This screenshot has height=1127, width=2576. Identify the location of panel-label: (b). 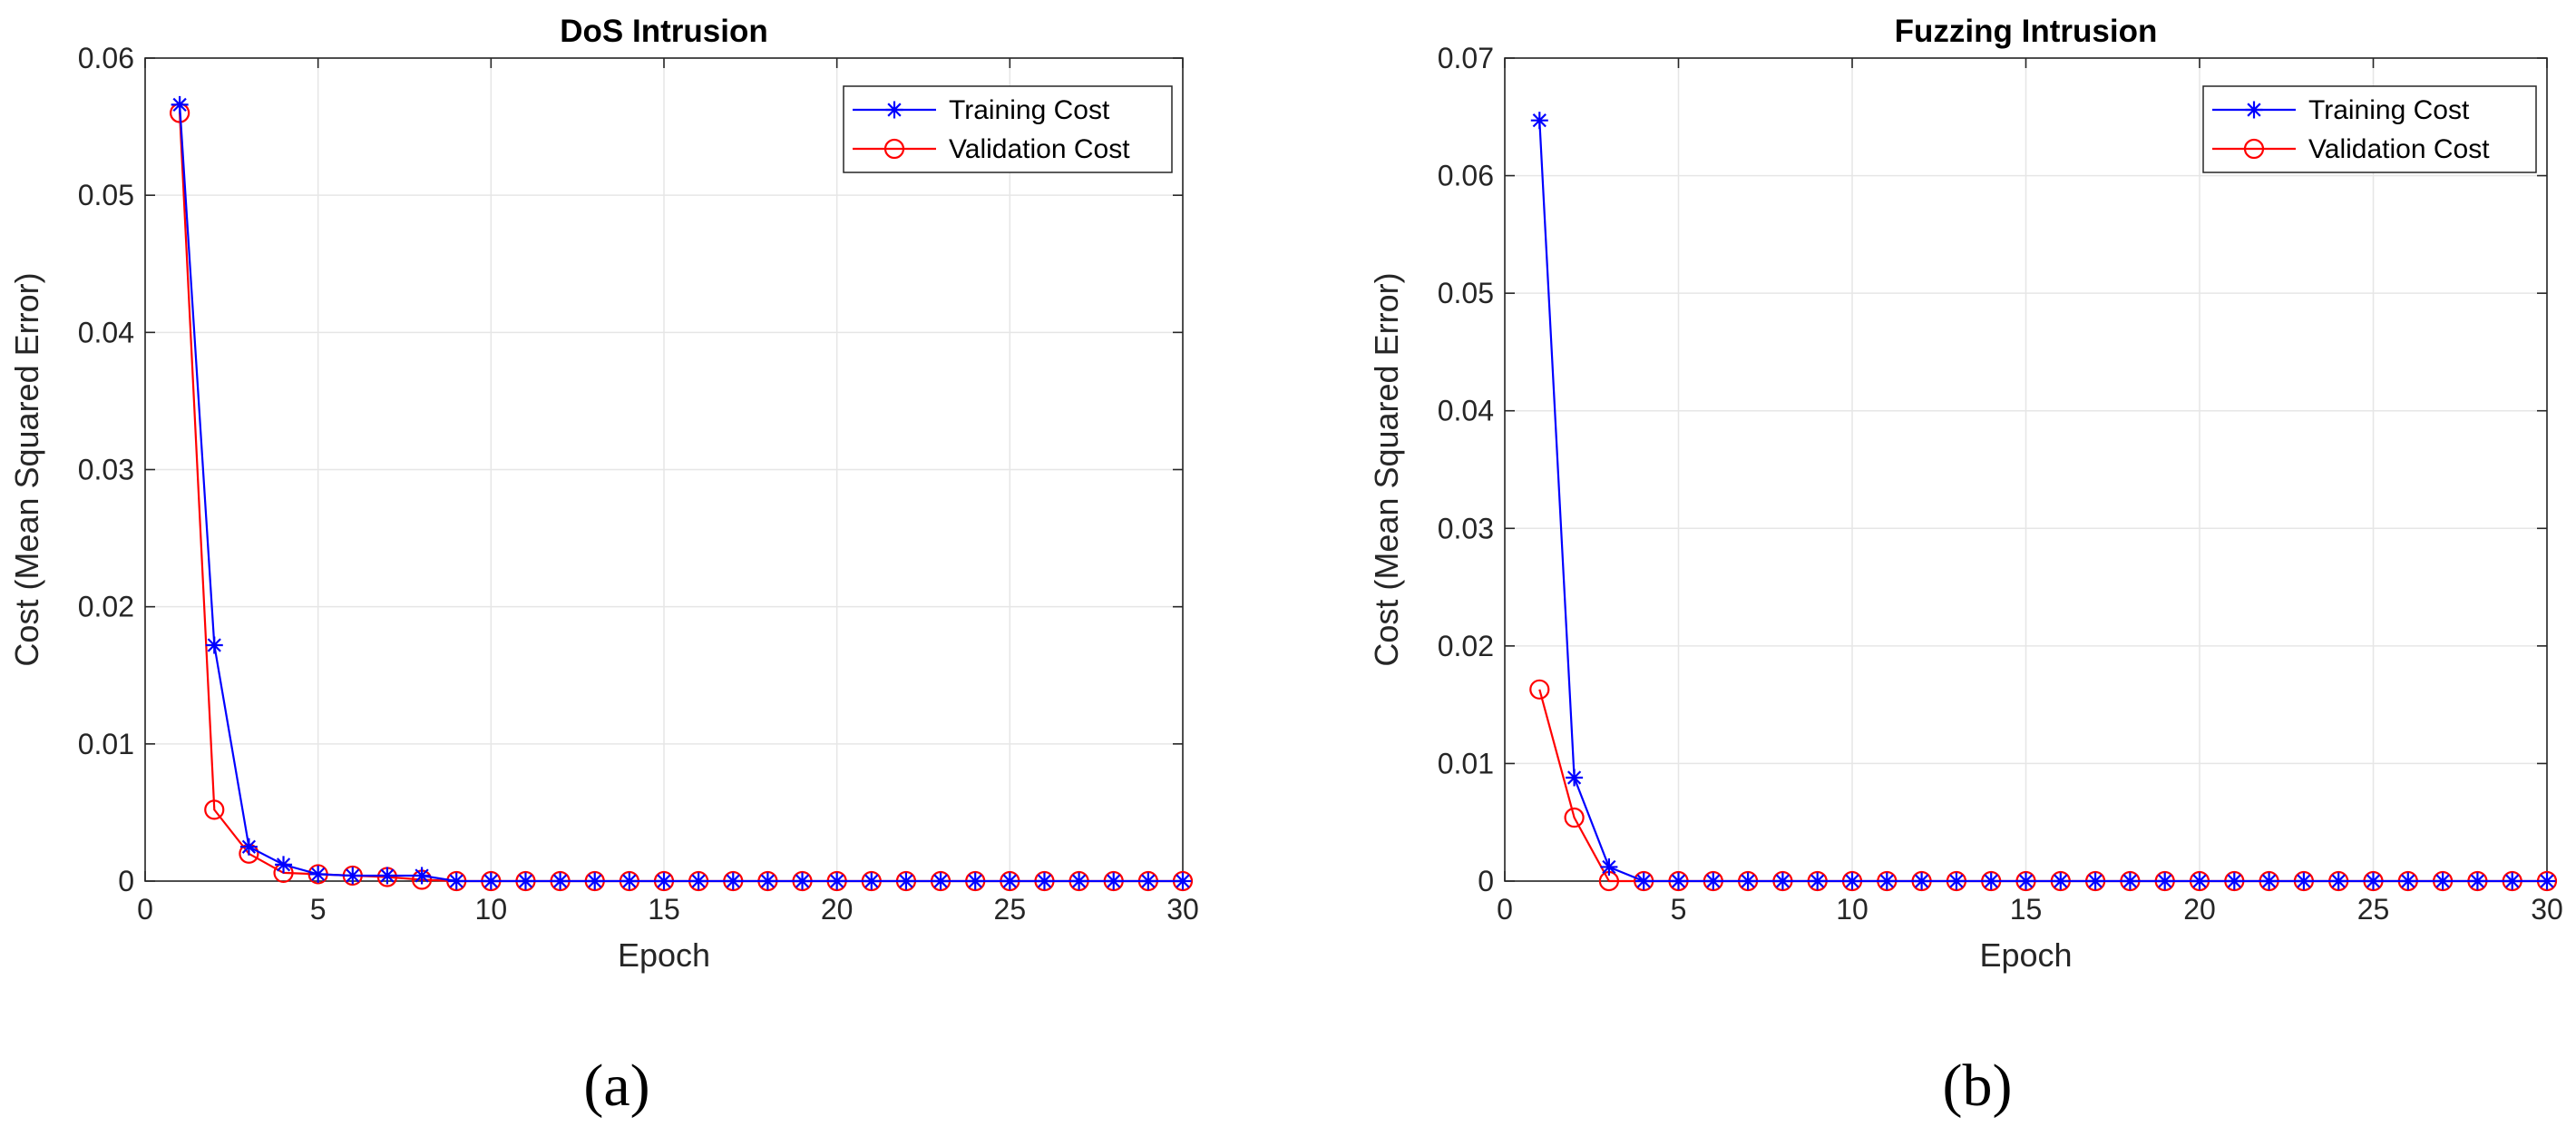
(1978, 1086).